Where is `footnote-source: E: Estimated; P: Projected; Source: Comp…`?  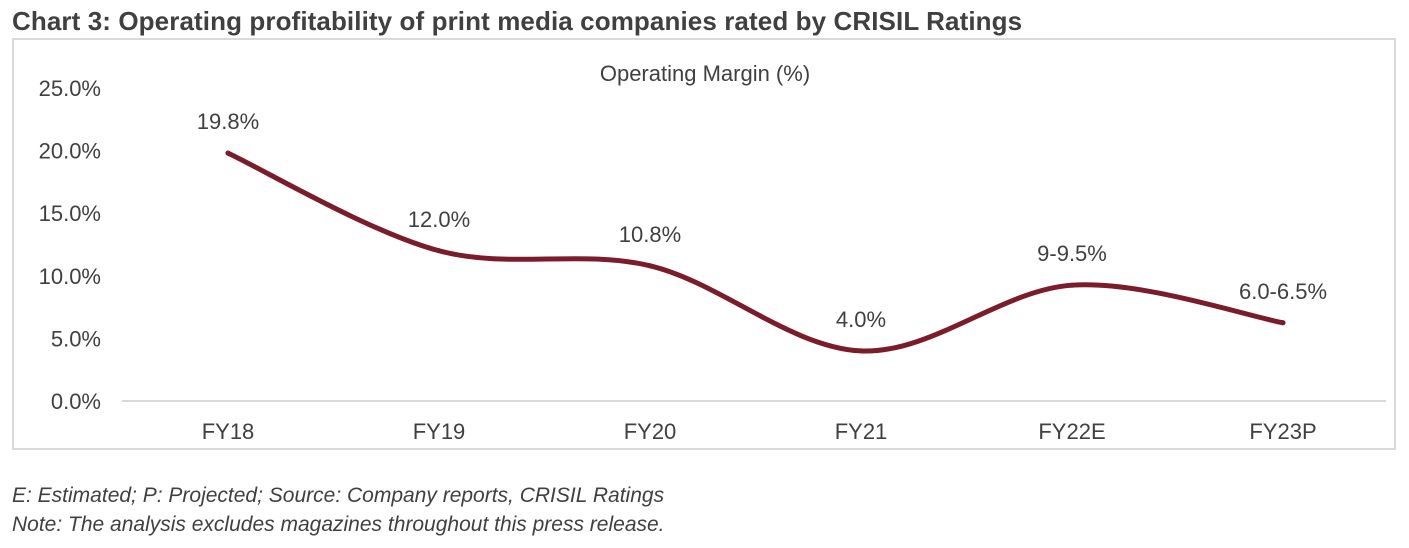
footnote-source: E: Estimated; P: Projected; Source: Comp… is located at coordinates (338, 495).